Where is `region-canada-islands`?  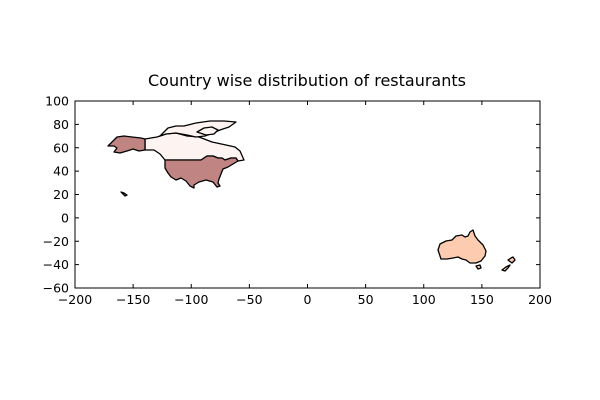
region-canada-islands is located at coordinates (198, 129).